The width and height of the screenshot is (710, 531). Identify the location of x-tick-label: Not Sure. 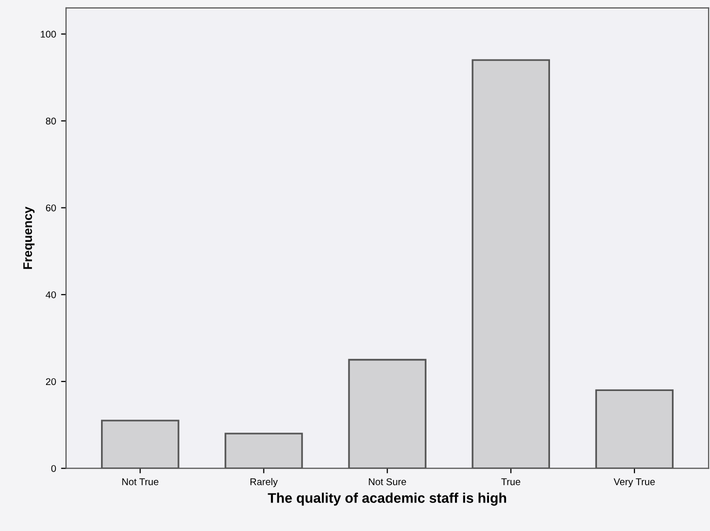
(387, 482).